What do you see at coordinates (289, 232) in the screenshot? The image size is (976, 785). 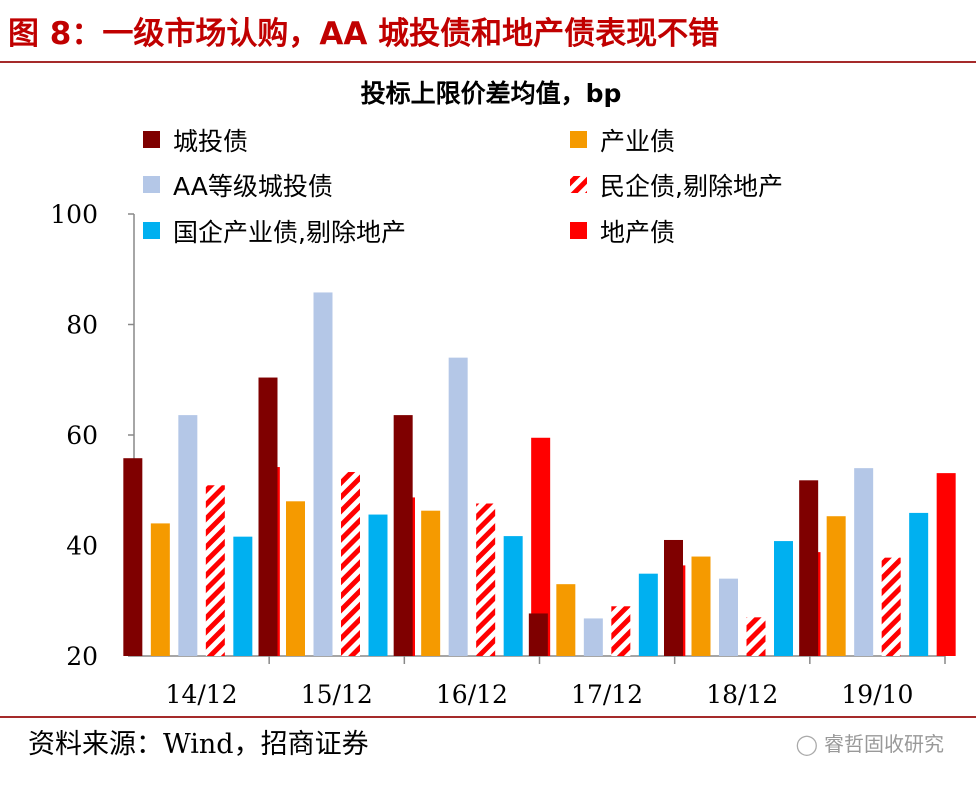 I see `legend-label: 国企产业债,剔除地产` at bounding box center [289, 232].